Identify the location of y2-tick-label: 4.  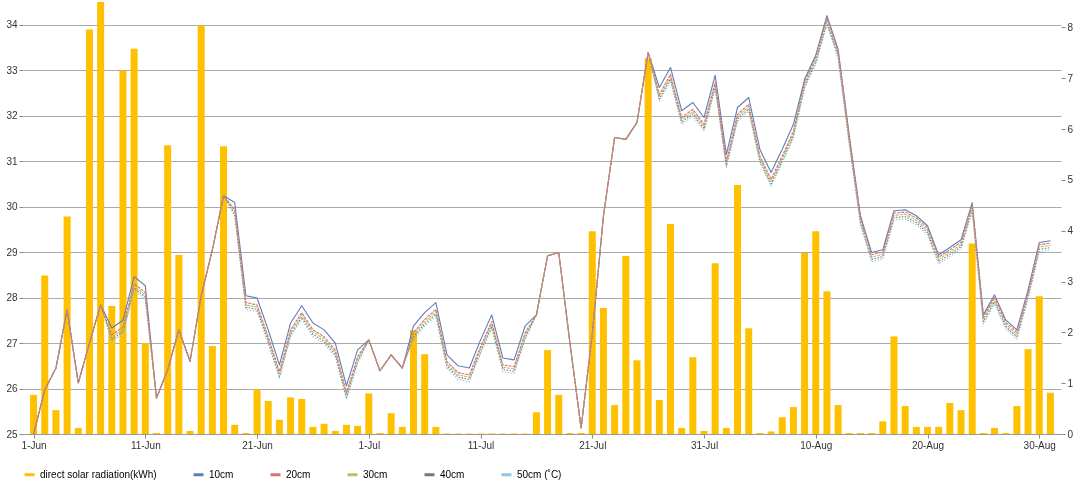
(1070, 231).